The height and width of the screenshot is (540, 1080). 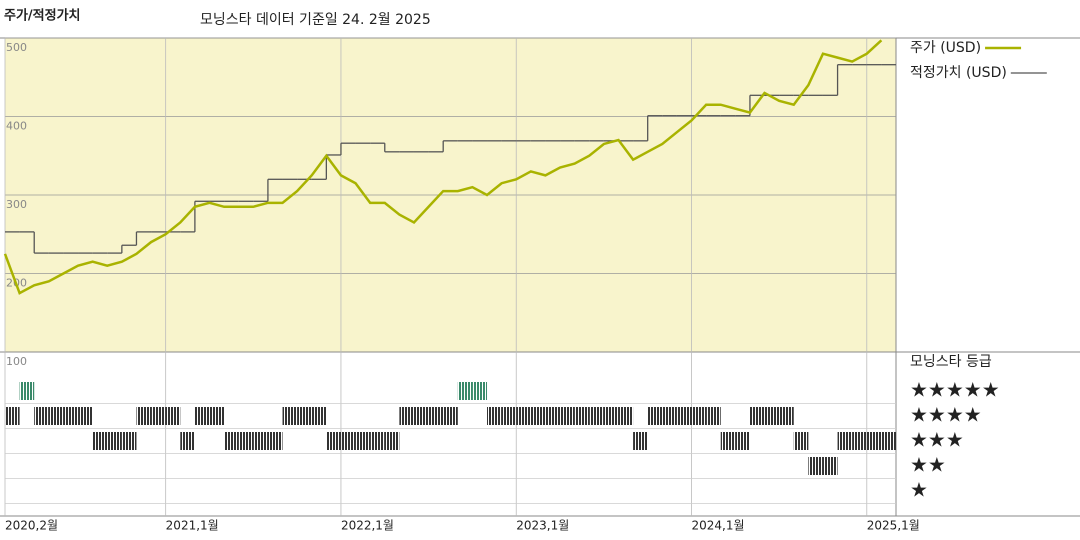 What do you see at coordinates (945, 48) in the screenshot?
I see `legend-label: 주가 (USD)` at bounding box center [945, 48].